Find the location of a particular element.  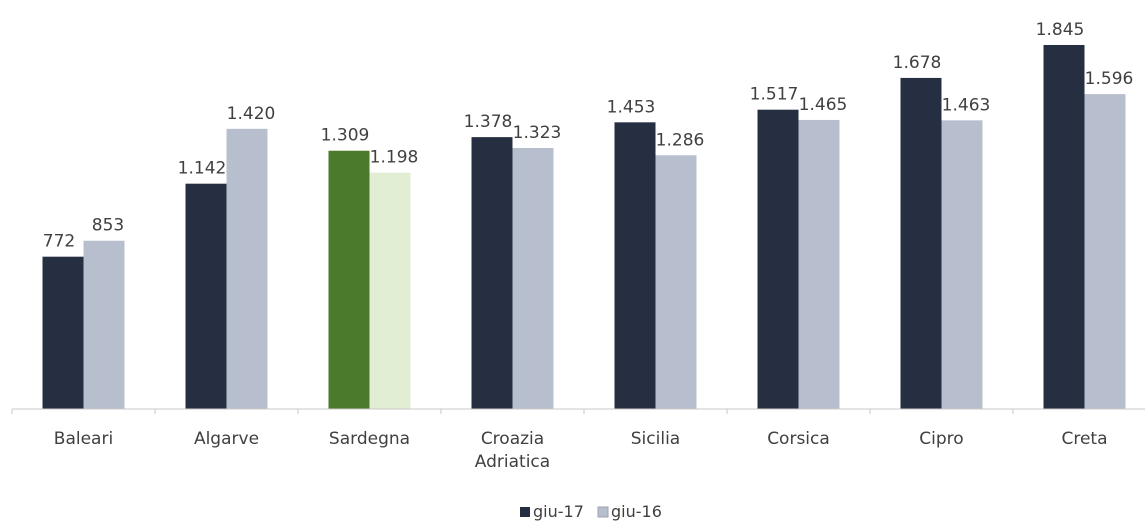

legend-label: giu-17 is located at coordinates (558, 511).